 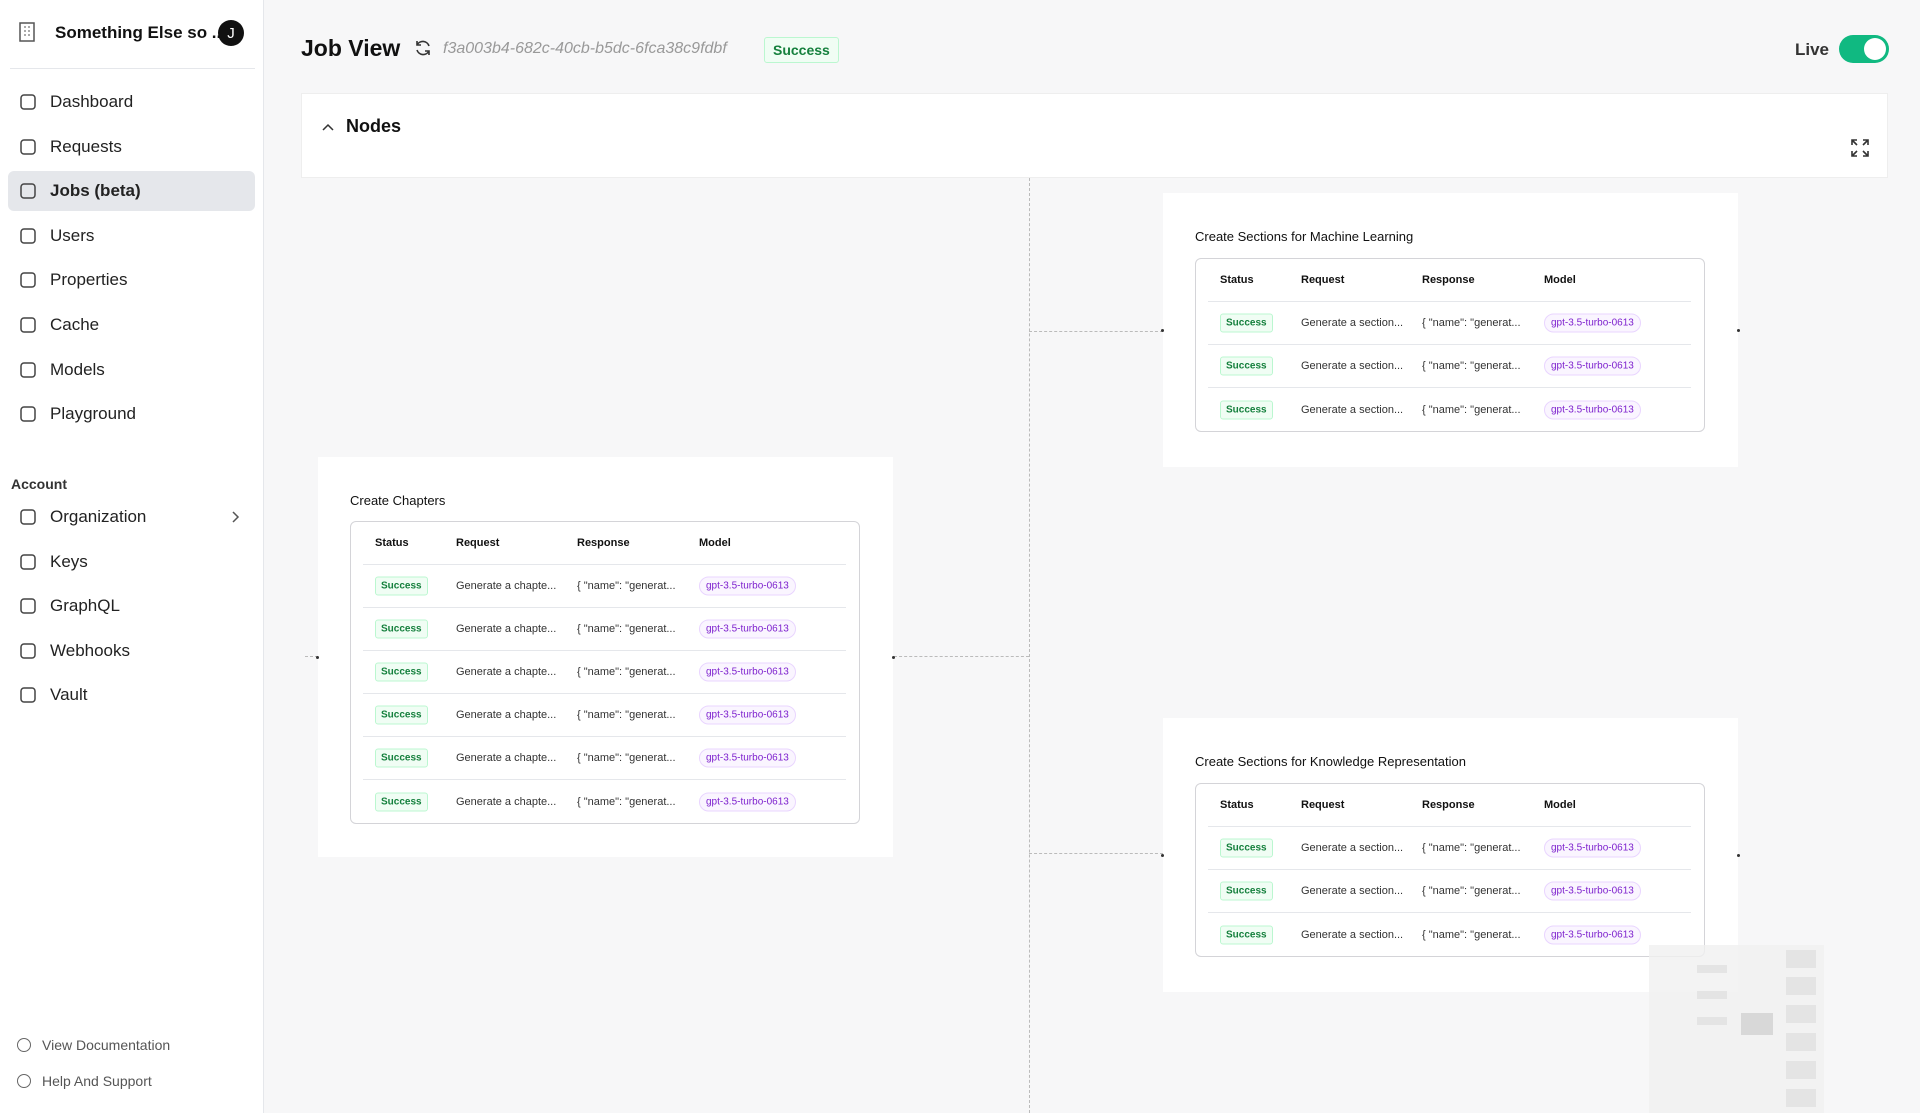 What do you see at coordinates (39, 484) in the screenshot?
I see `section-heading: Account` at bounding box center [39, 484].